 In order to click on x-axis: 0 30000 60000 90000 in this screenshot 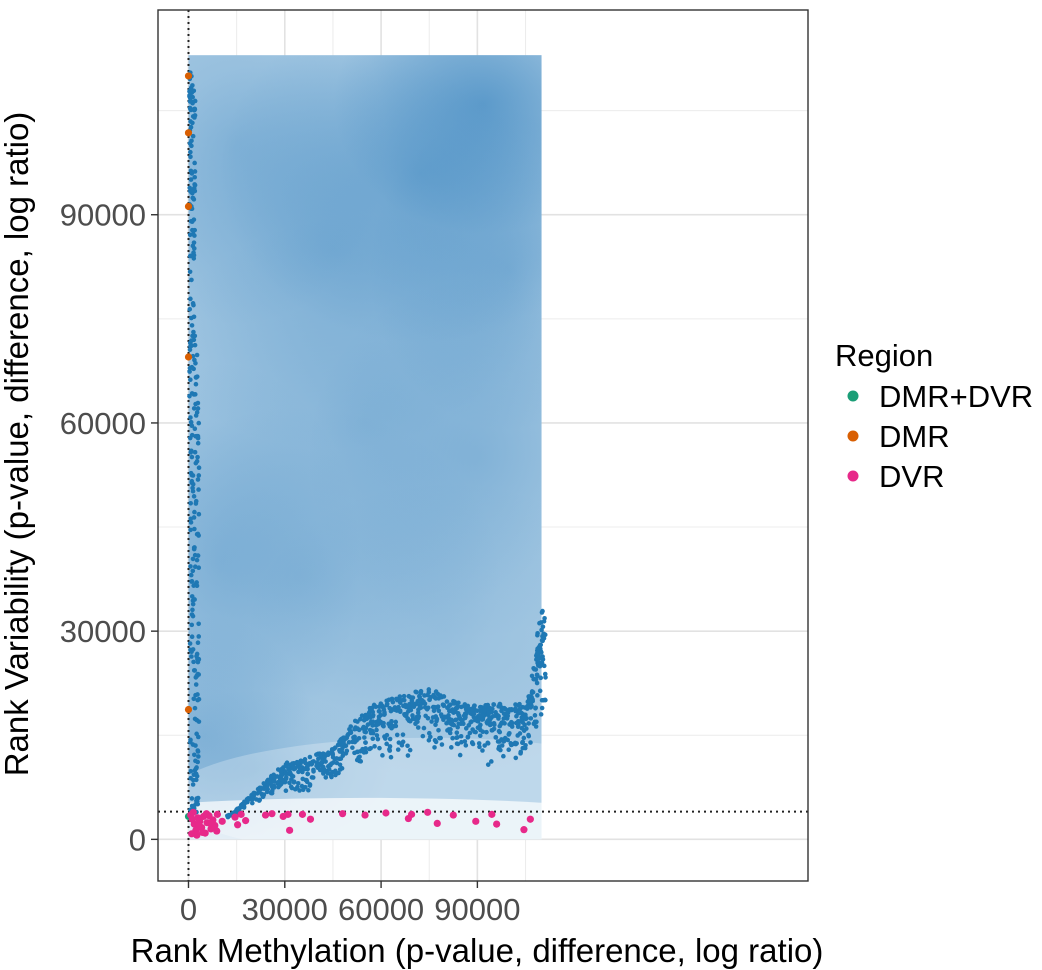, I will do `click(350, 904)`.